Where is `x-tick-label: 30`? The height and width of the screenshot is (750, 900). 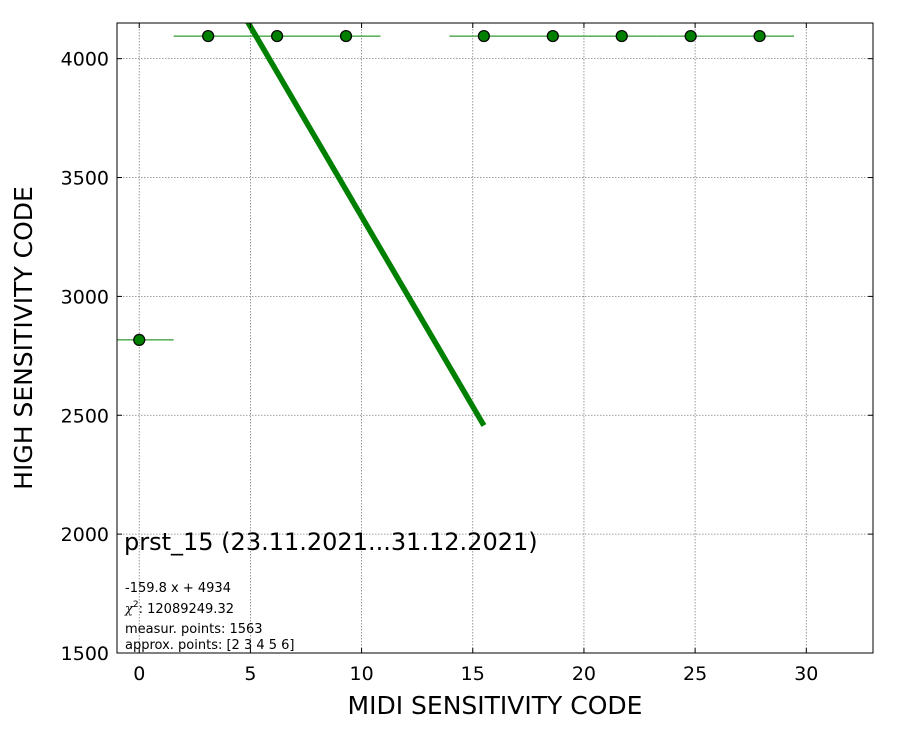 x-tick-label: 30 is located at coordinates (806, 674).